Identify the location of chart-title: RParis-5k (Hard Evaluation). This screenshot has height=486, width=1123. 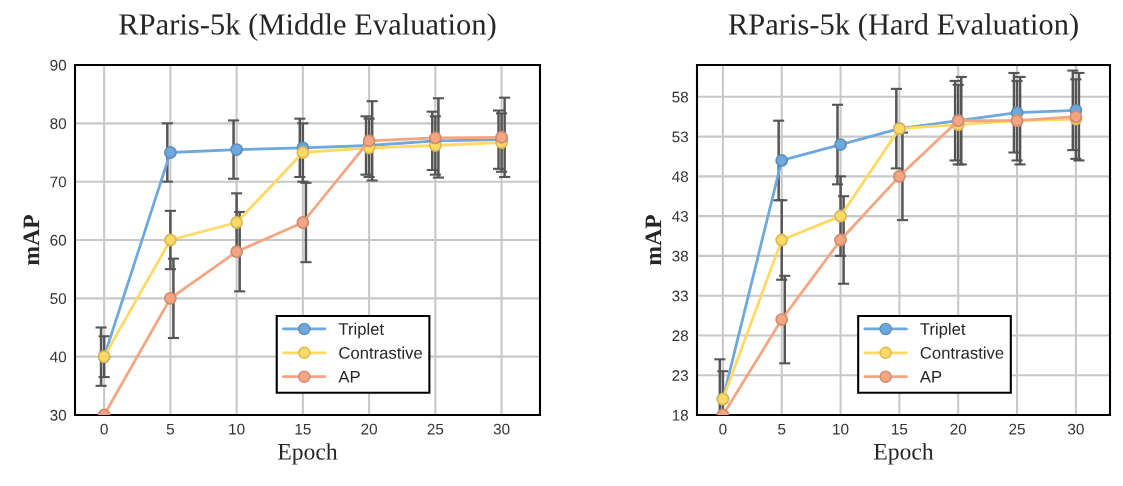
(903, 27).